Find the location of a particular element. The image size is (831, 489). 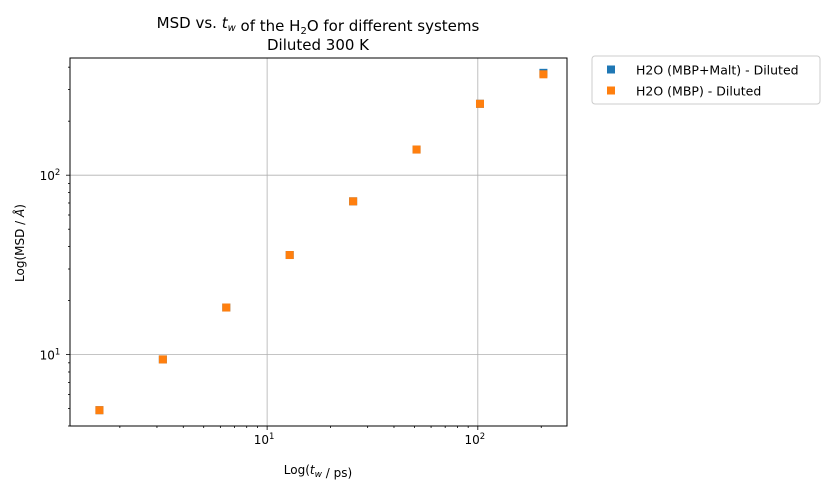

x-axis-label: Log(tw / ps) is located at coordinates (318, 471).